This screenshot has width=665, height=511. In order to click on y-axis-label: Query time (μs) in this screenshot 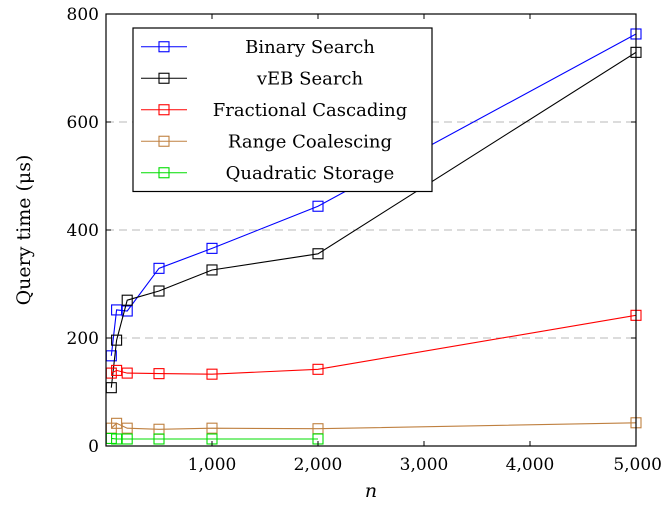, I will do `click(24, 230)`.